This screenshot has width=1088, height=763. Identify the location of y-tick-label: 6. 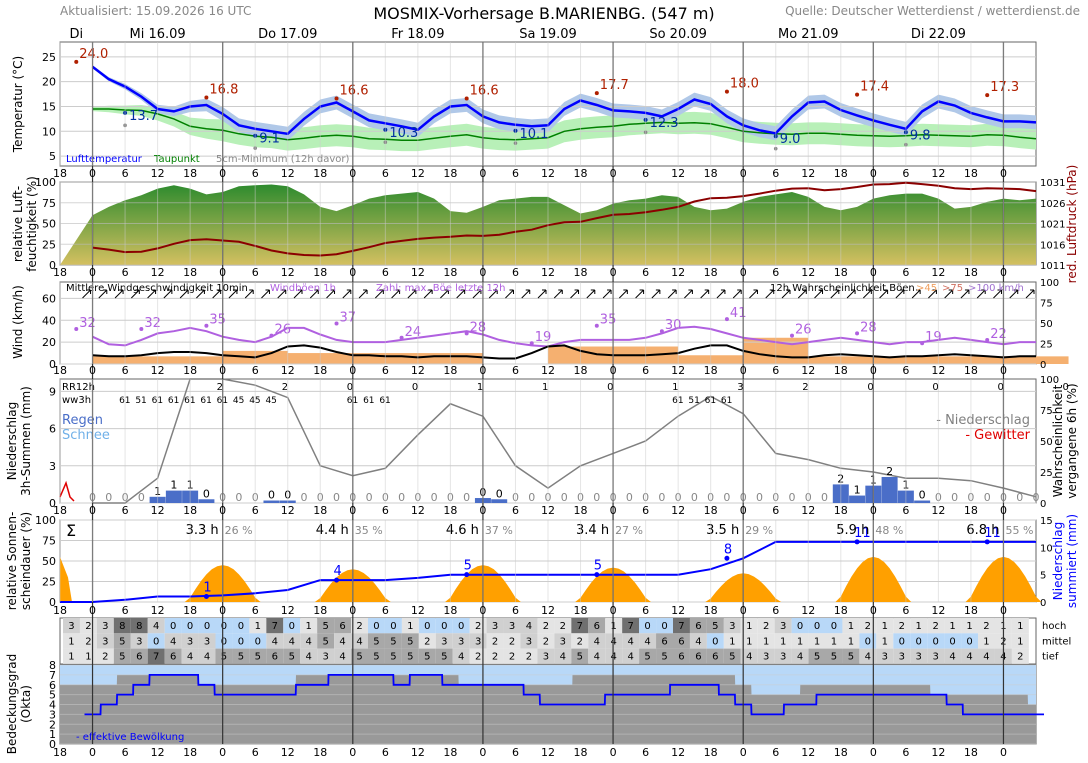
(52, 429).